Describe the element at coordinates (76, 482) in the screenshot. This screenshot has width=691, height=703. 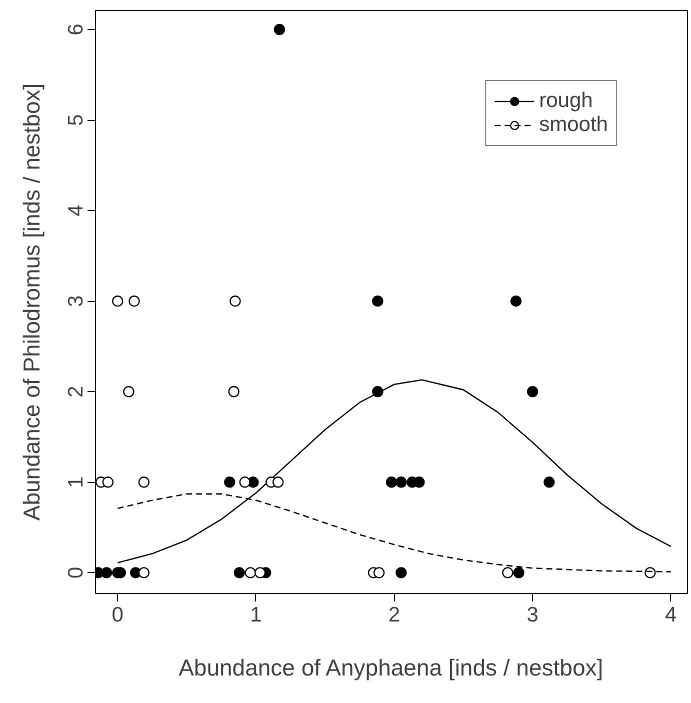
I see `y-tick-label: 1` at that location.